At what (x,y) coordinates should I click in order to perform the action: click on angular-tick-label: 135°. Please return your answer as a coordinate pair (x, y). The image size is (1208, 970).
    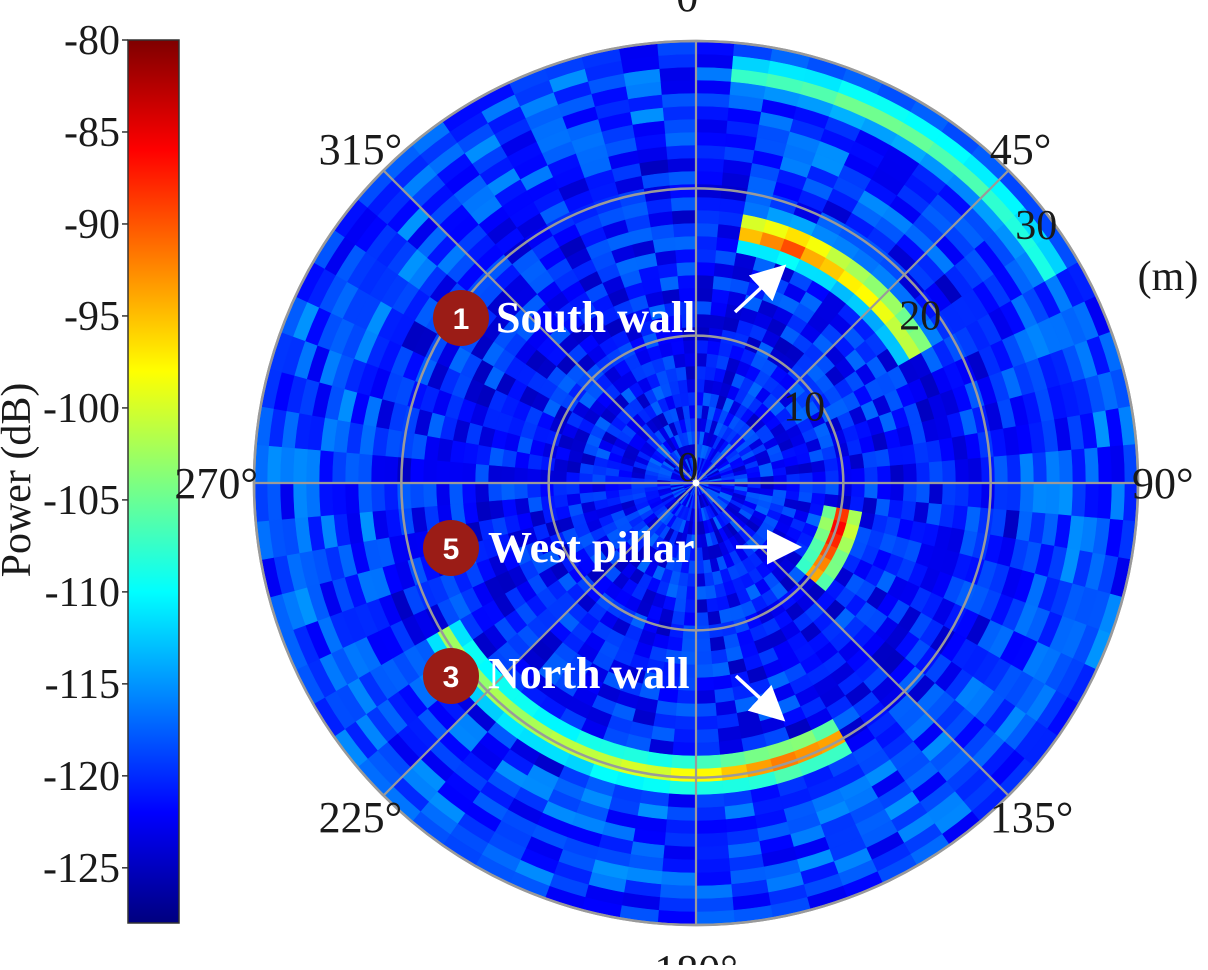
    Looking at the image, I should click on (1032, 817).